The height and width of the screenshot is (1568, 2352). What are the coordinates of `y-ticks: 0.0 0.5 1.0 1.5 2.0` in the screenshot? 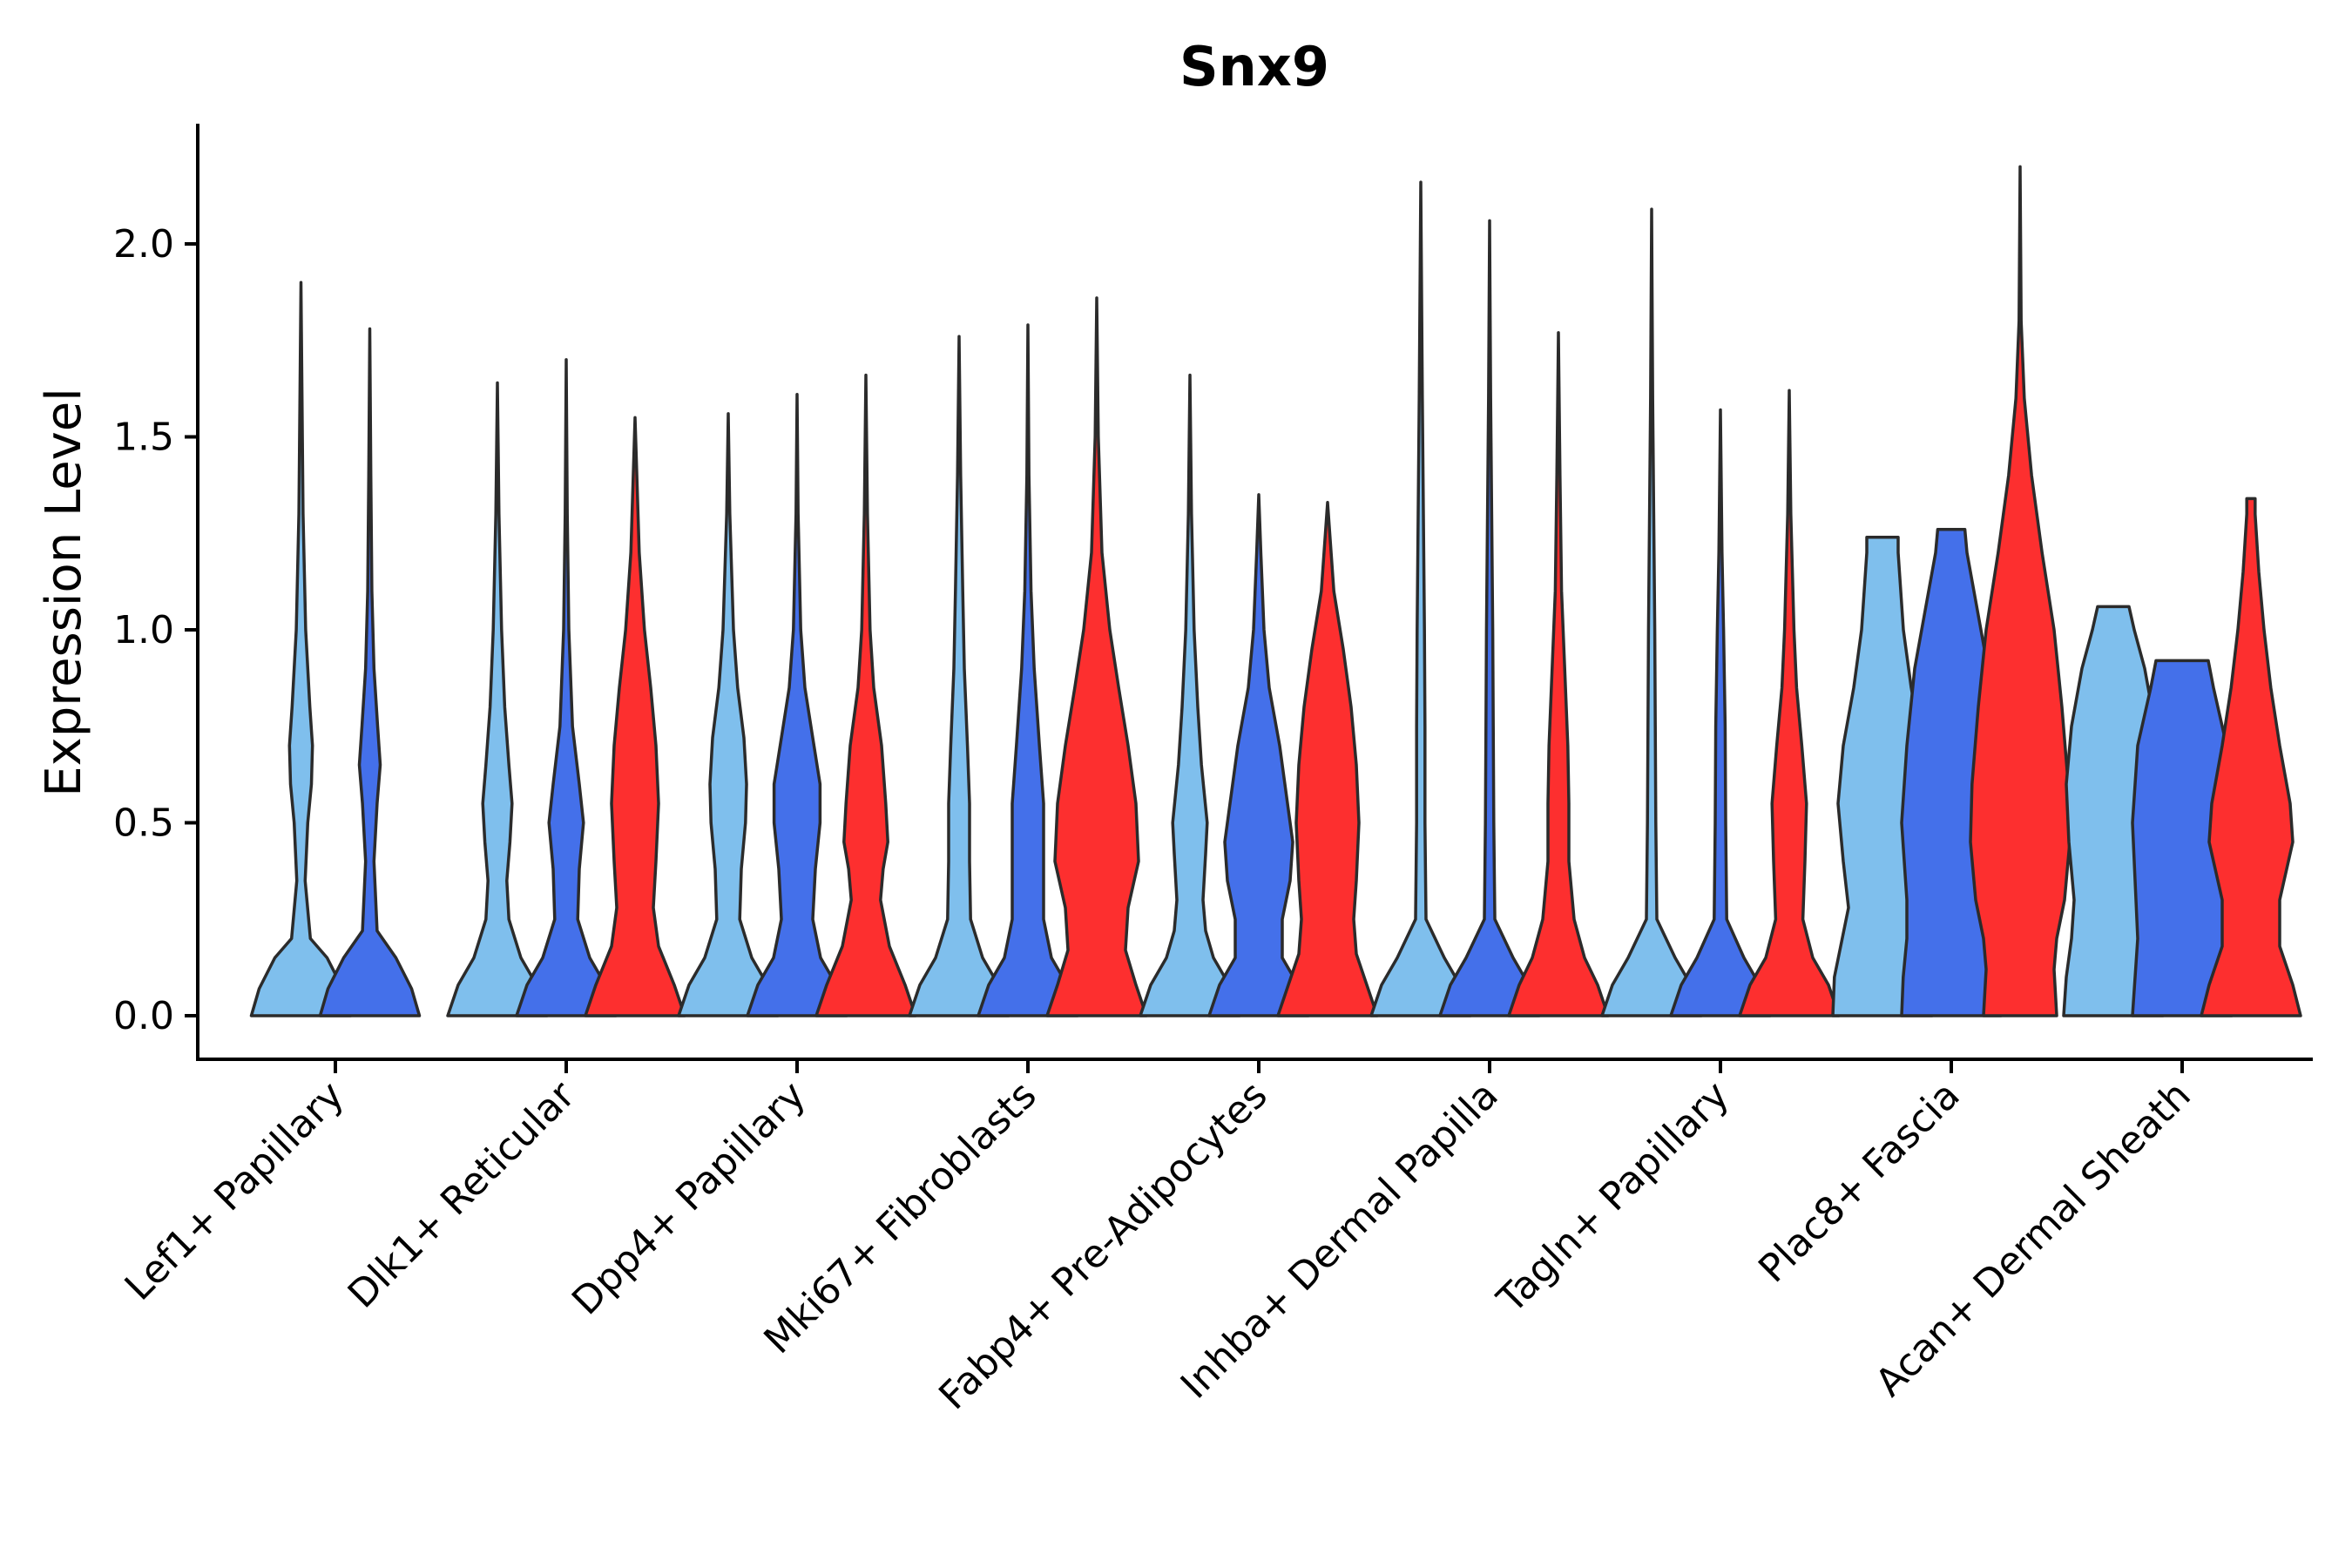 It's located at (155, 630).